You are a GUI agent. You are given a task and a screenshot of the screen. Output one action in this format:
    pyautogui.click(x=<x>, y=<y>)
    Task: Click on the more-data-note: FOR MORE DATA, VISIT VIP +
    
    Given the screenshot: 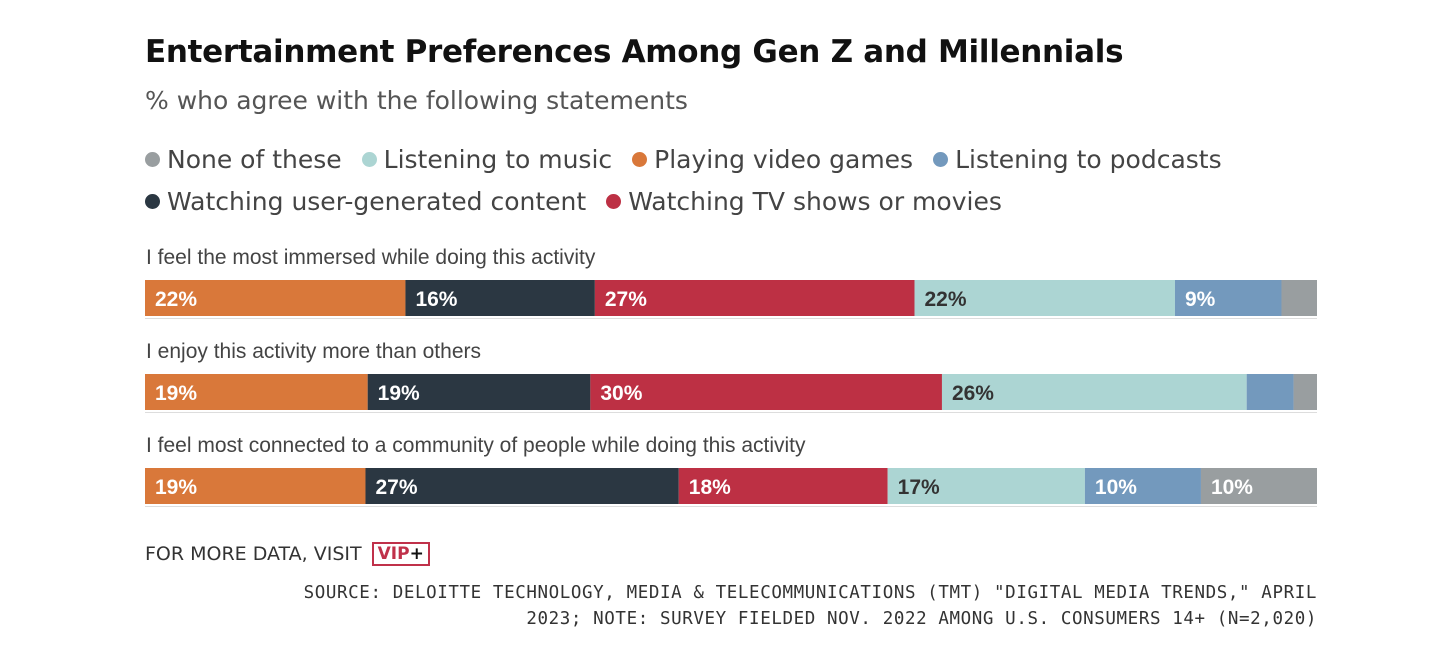 What is the action you would take?
    pyautogui.click(x=287, y=554)
    